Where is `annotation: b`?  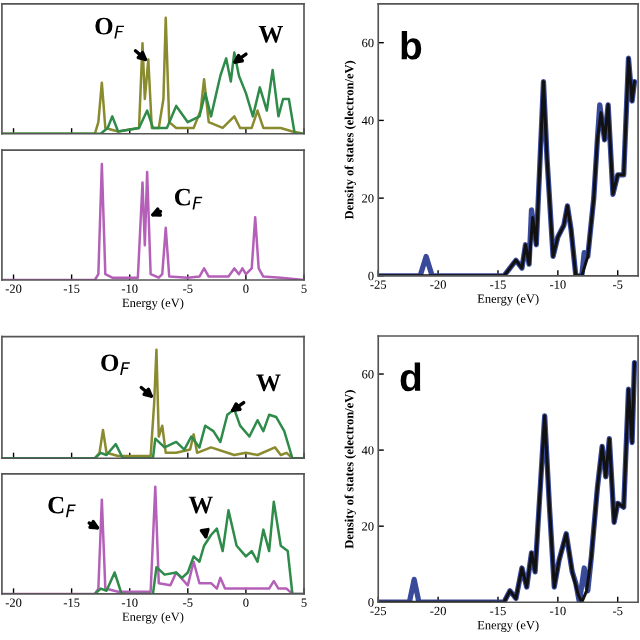 annotation: b is located at coordinates (411, 45).